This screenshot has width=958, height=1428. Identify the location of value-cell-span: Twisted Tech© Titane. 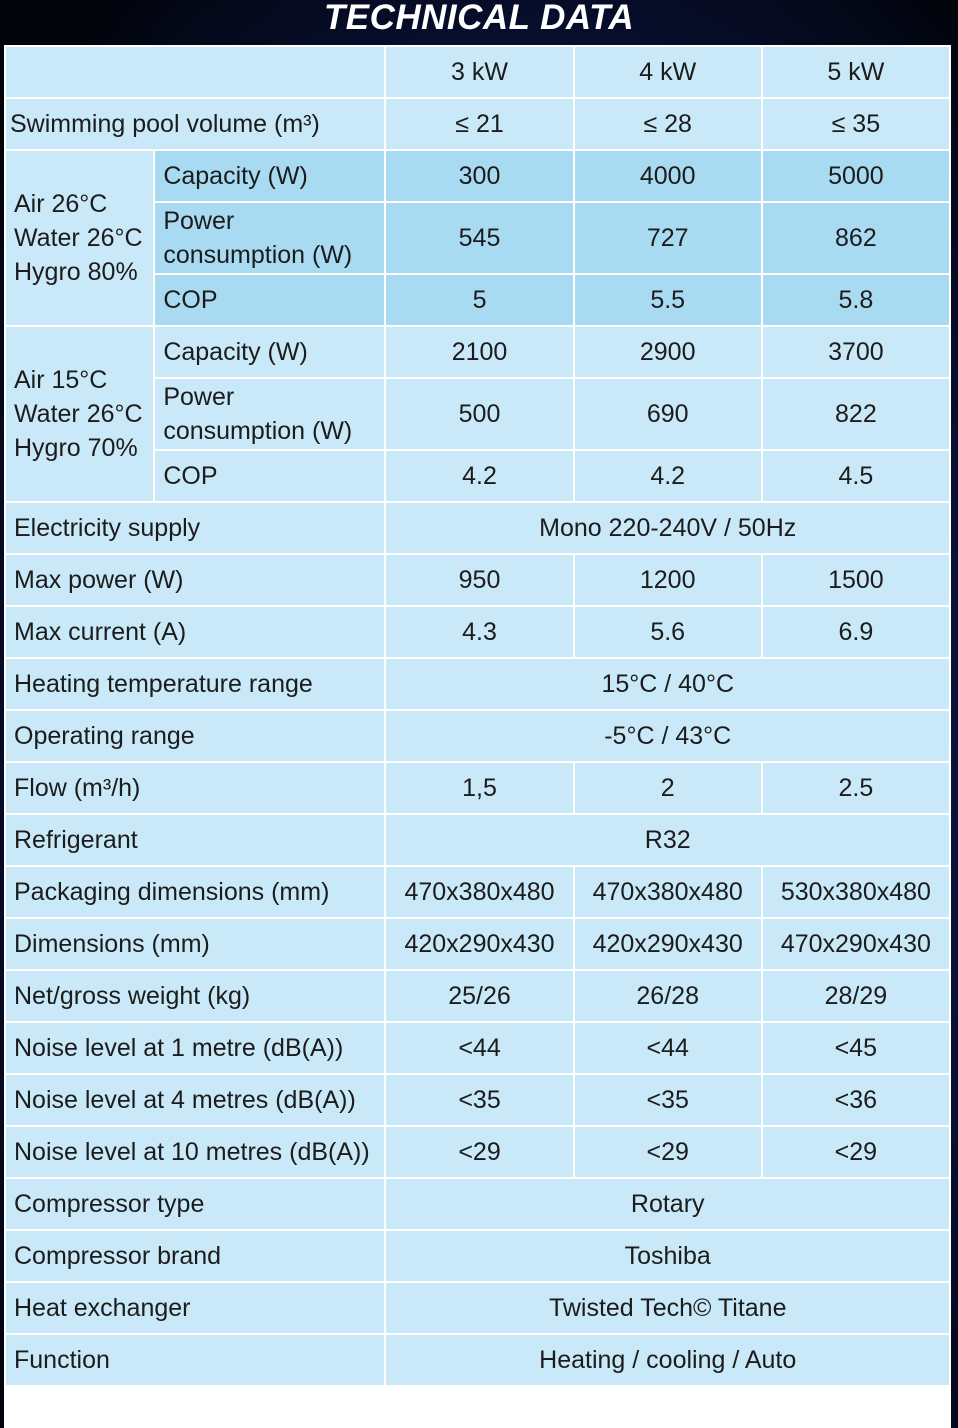
(667, 1308).